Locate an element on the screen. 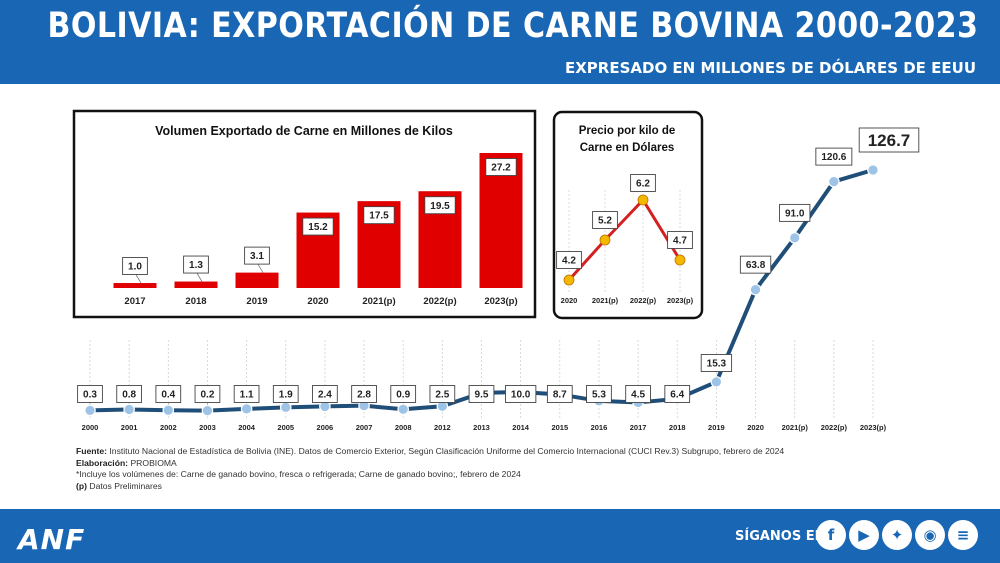 This screenshot has height=563, width=1000. x-tick-label-2001: 2001 is located at coordinates (129, 427).